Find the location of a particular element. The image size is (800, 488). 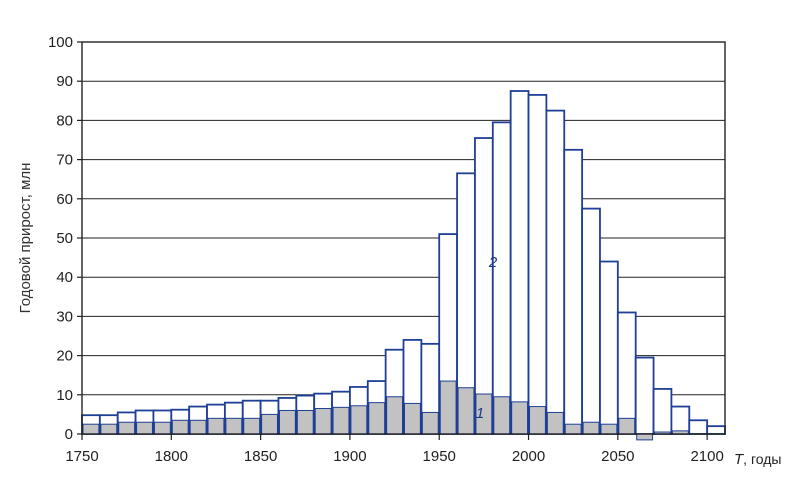

x-axis-label: T, годы is located at coordinates (757, 459).